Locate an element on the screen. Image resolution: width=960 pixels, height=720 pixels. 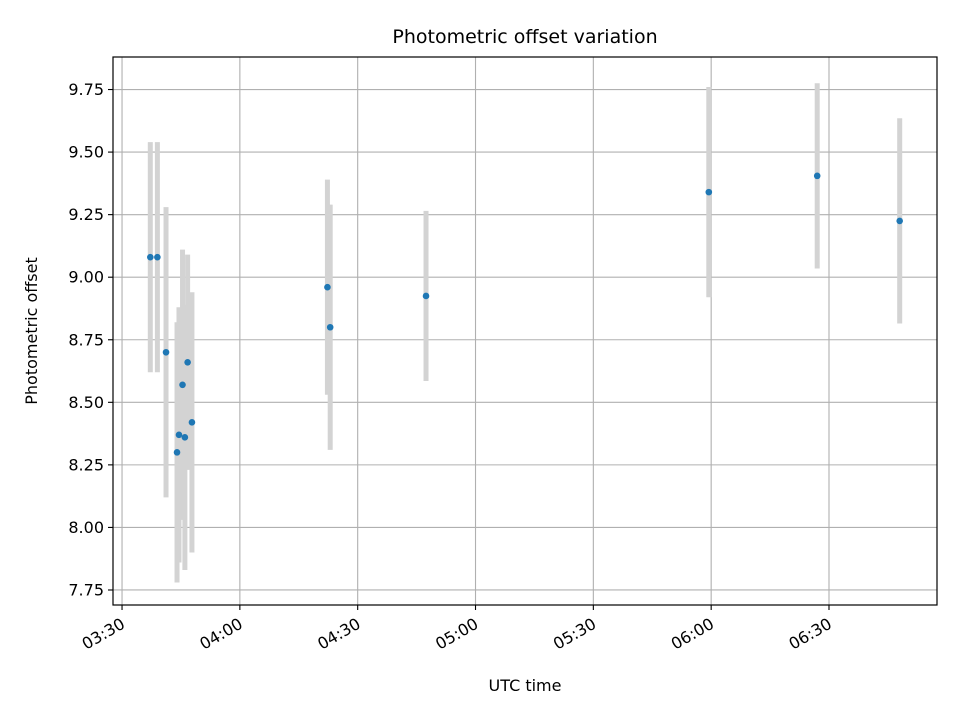
chart-title: Photometric offset variation is located at coordinates (524, 37).